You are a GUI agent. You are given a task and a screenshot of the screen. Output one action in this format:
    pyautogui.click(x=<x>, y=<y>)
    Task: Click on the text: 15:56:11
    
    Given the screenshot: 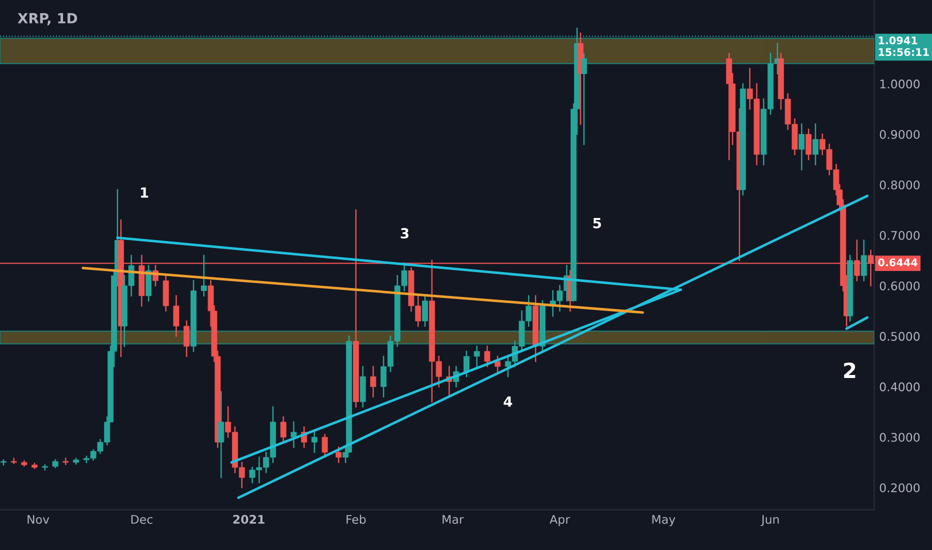 What is the action you would take?
    pyautogui.click(x=903, y=52)
    